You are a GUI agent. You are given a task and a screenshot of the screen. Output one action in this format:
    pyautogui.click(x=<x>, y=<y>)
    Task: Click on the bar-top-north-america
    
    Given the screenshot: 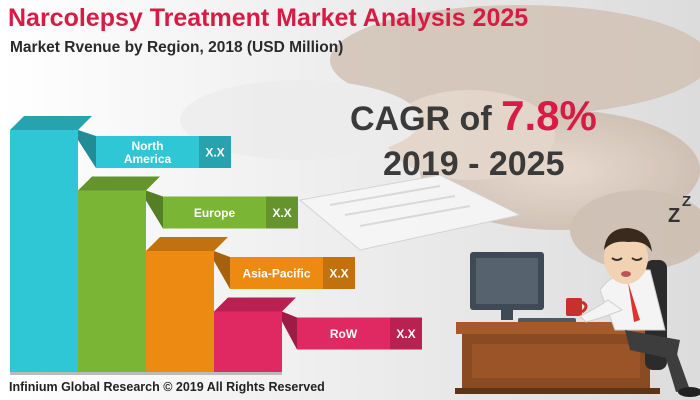 What is the action you would take?
    pyautogui.click(x=51, y=123)
    